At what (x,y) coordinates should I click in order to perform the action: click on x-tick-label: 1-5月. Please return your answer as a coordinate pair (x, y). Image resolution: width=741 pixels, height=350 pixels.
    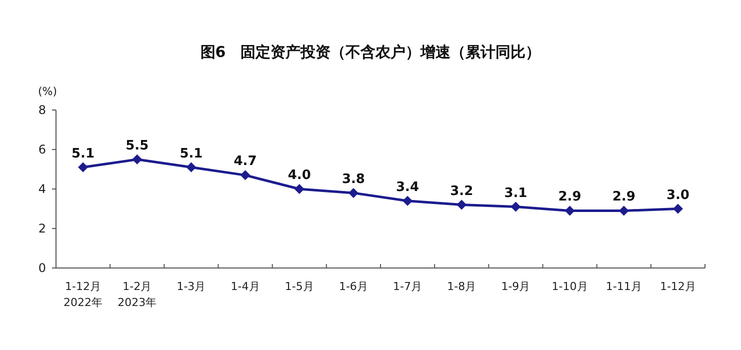
    Looking at the image, I should click on (299, 286).